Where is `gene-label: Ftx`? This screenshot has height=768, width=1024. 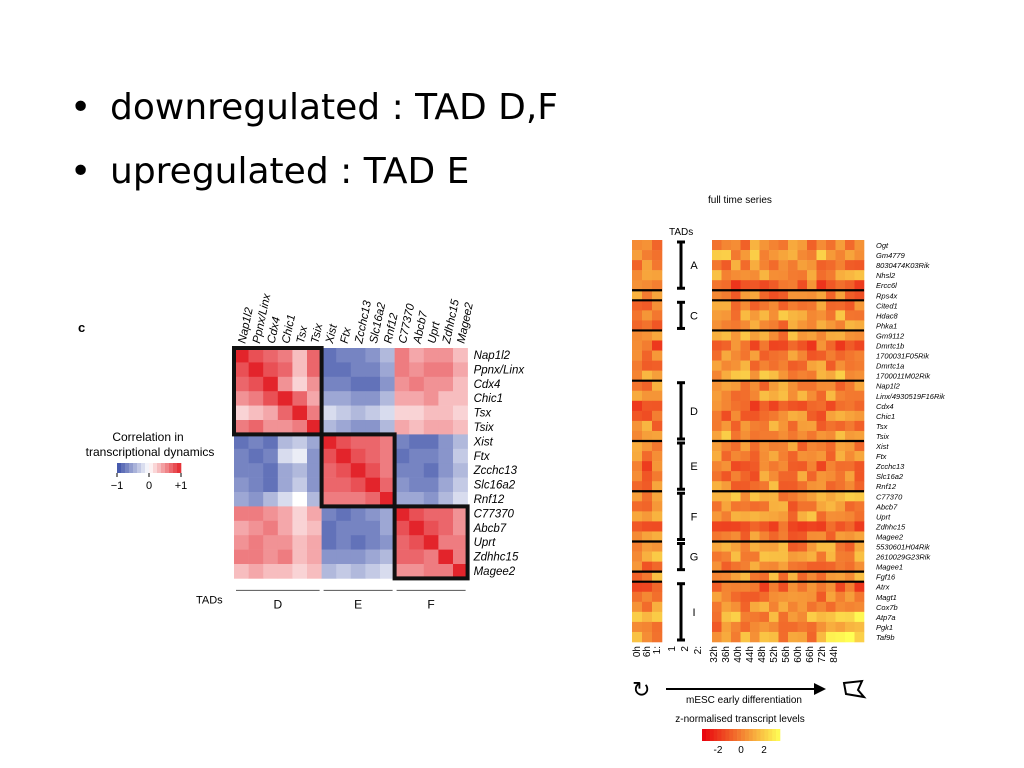 gene-label: Ftx is located at coordinates (881, 456).